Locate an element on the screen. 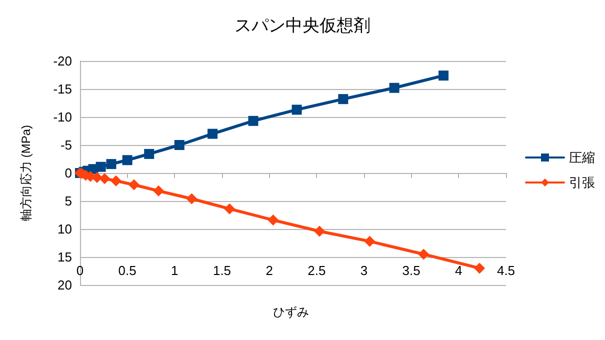 The width and height of the screenshot is (605, 340). x-tick-label: 4.5 is located at coordinates (506, 270).